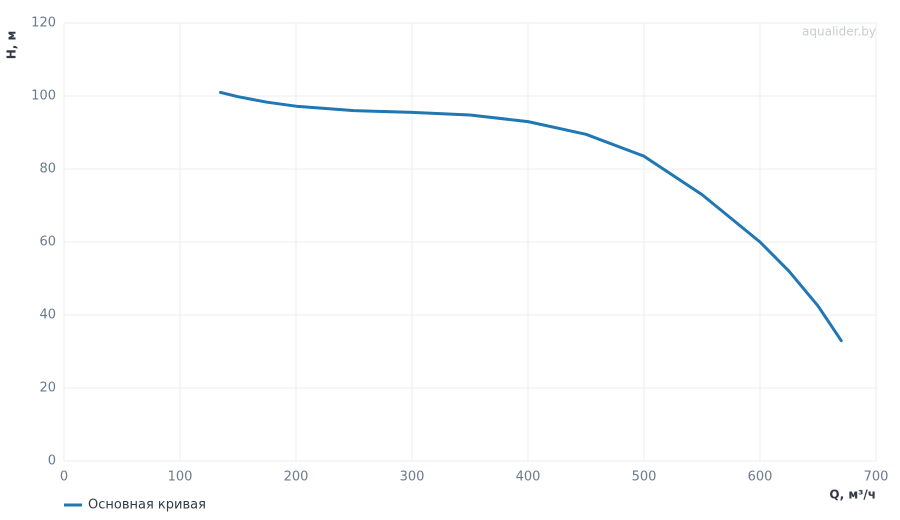 Image resolution: width=900 pixels, height=520 pixels. Describe the element at coordinates (180, 477) in the screenshot. I see `x-tick-label: 100` at that location.